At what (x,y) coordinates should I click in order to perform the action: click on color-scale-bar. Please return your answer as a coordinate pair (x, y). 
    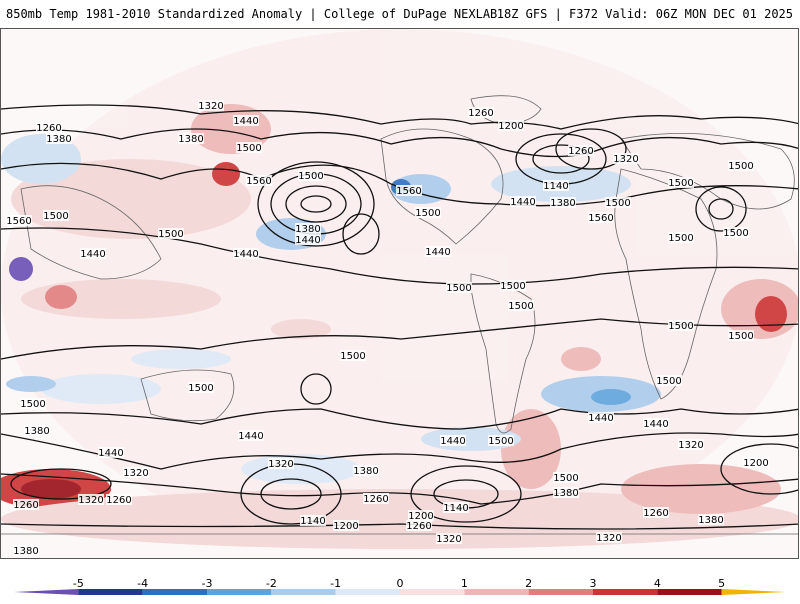
    Looking at the image, I should click on (400, 592).